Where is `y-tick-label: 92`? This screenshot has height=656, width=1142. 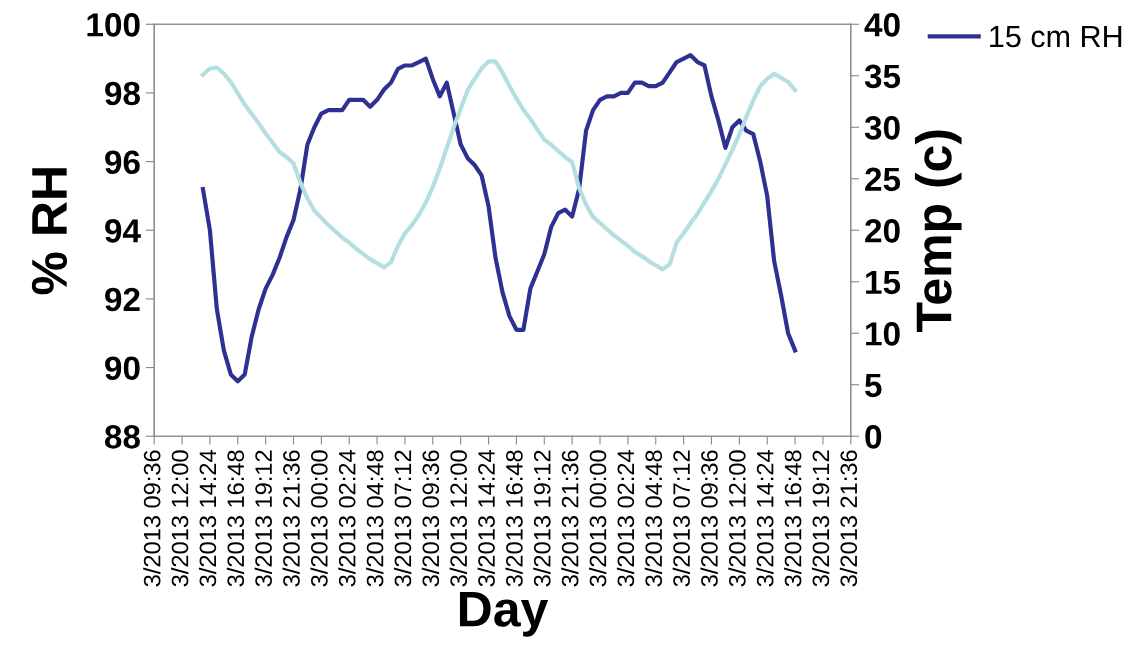 y-tick-label: 92 is located at coordinates (122, 299).